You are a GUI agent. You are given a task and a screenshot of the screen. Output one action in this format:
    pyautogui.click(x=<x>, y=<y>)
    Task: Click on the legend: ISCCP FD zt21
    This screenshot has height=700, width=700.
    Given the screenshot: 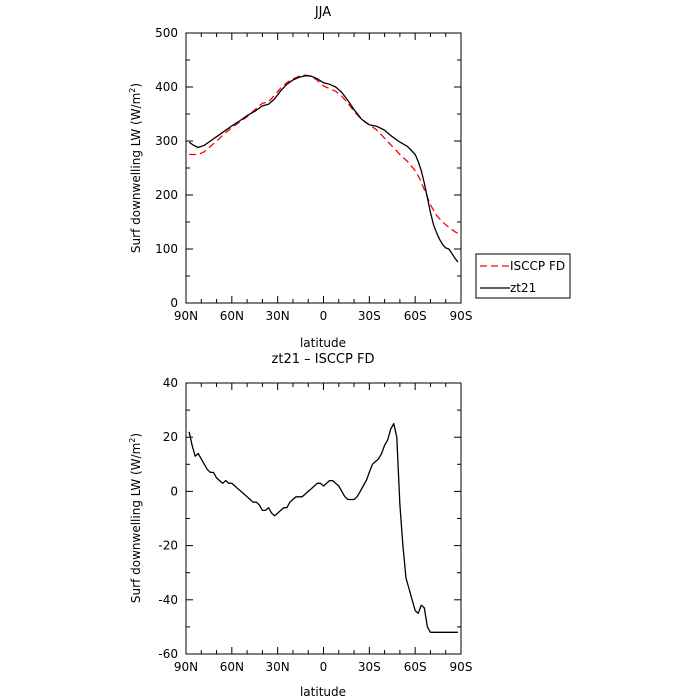 What is the action you would take?
    pyautogui.click(x=523, y=276)
    